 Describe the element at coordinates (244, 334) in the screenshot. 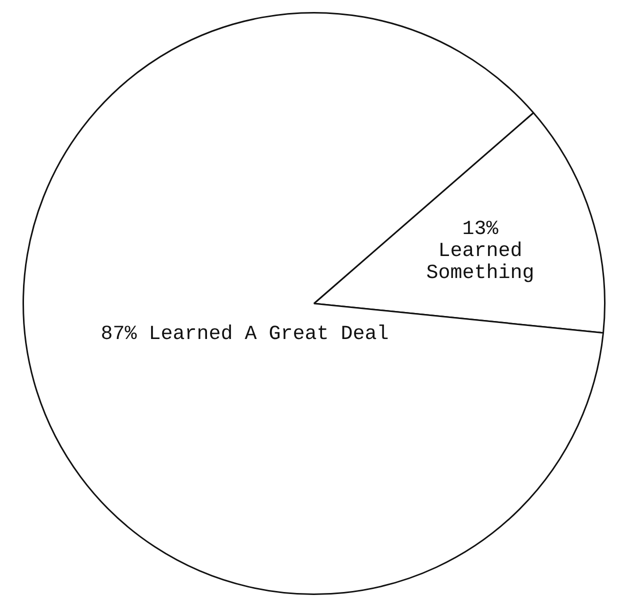

I see `slice-label: 87% Learned A Great Deal` at that location.